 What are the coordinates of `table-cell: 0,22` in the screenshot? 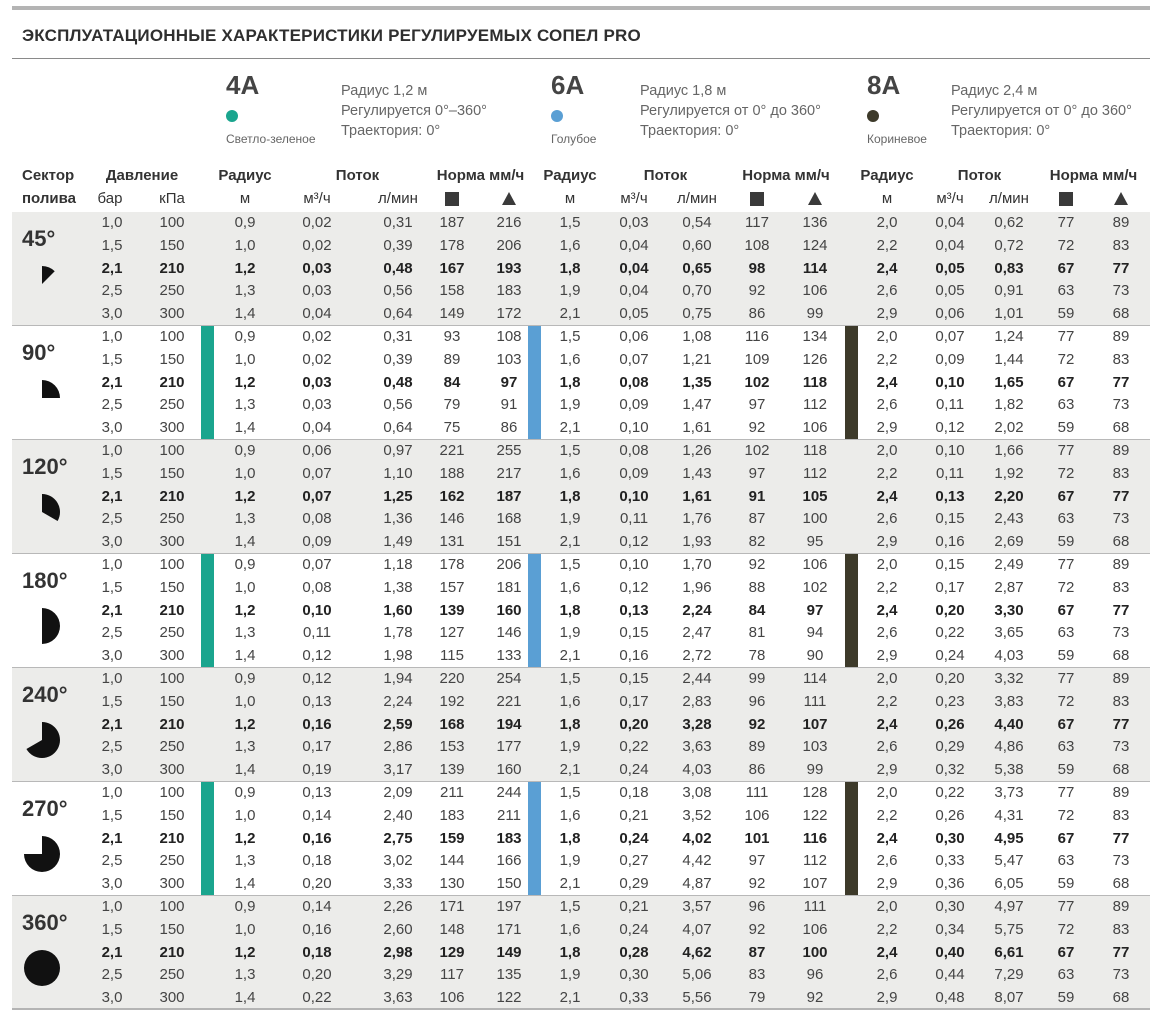 It's located at (634, 747).